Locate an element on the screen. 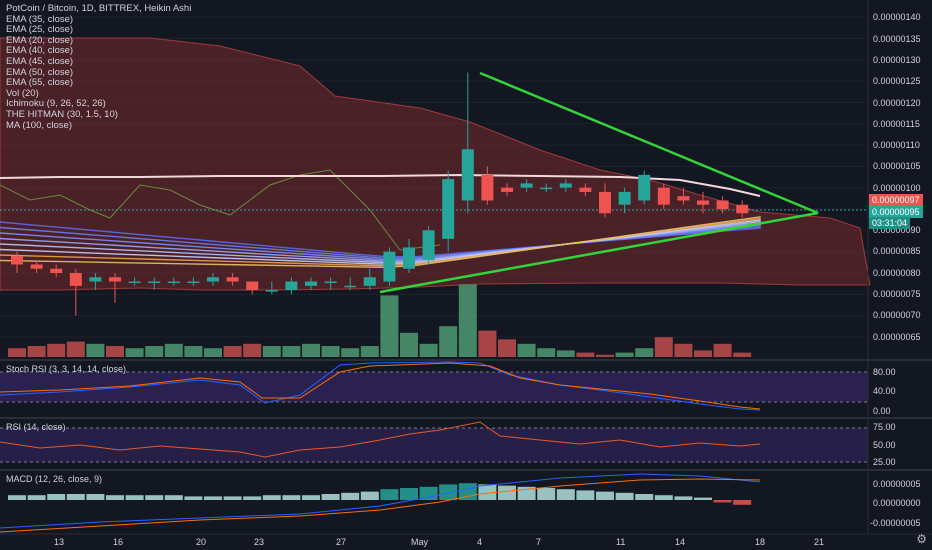 This screenshot has height=550, width=932. indicator-ichimoku: Ichimoku (9, 26, 52, 26) is located at coordinates (56, 104).